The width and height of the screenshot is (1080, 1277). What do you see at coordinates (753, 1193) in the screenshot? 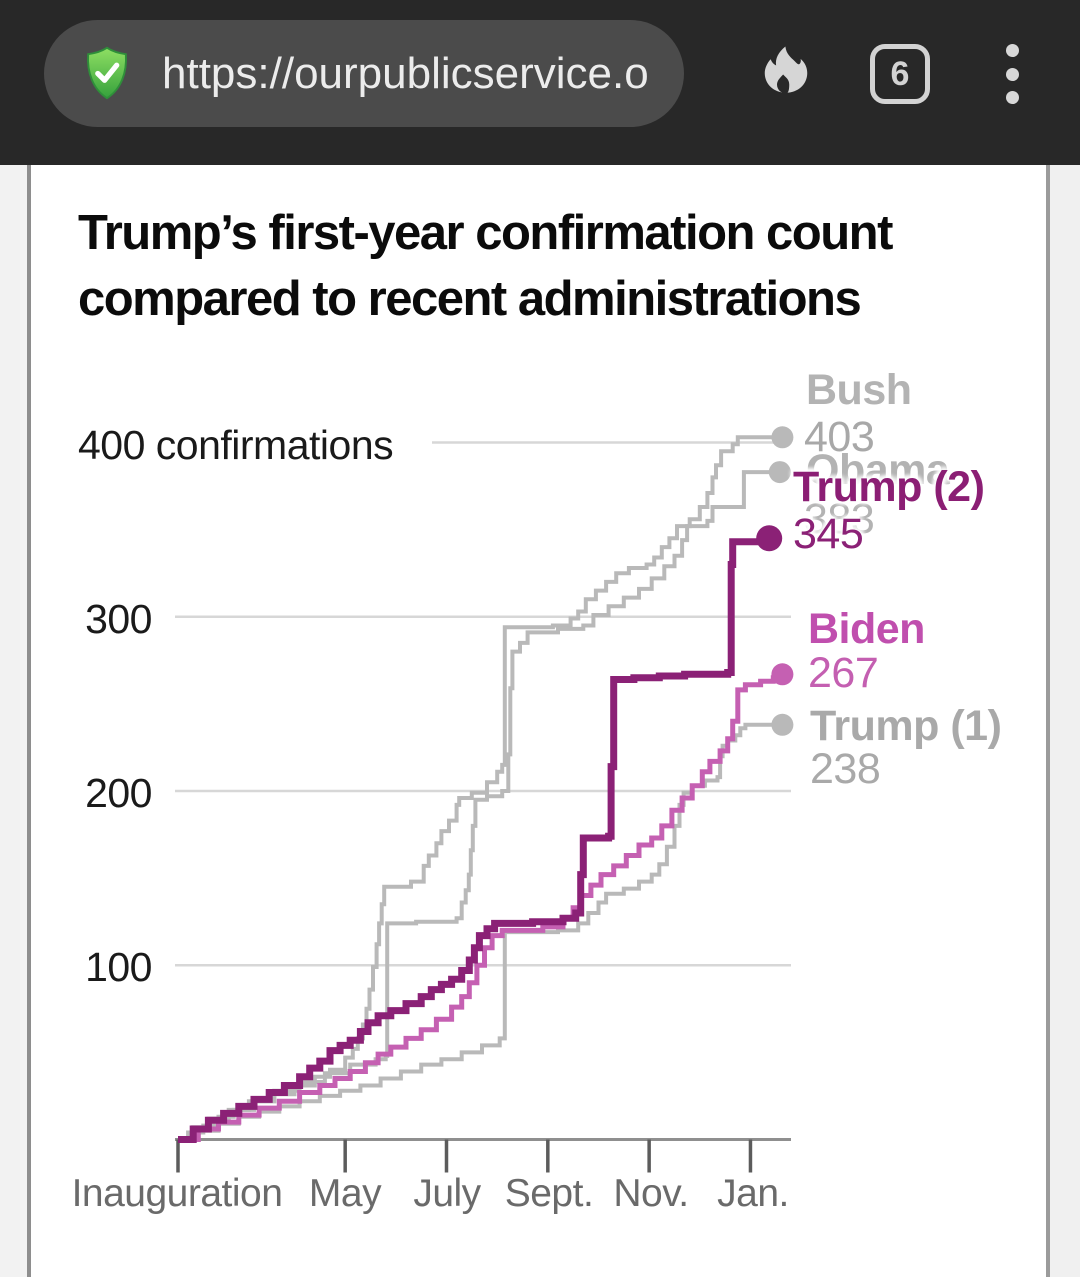
I see `x-axis-label-jan: Jan.` at bounding box center [753, 1193].